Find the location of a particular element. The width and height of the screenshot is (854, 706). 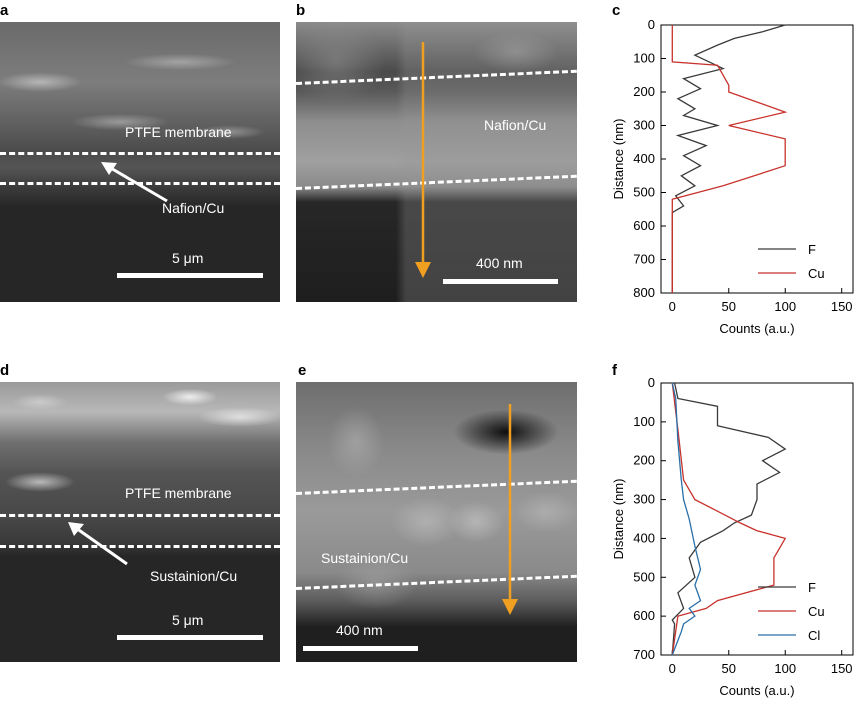

sem-image-d: PTFE membrane Sustainion/Cu 5 μm is located at coordinates (140, 522).